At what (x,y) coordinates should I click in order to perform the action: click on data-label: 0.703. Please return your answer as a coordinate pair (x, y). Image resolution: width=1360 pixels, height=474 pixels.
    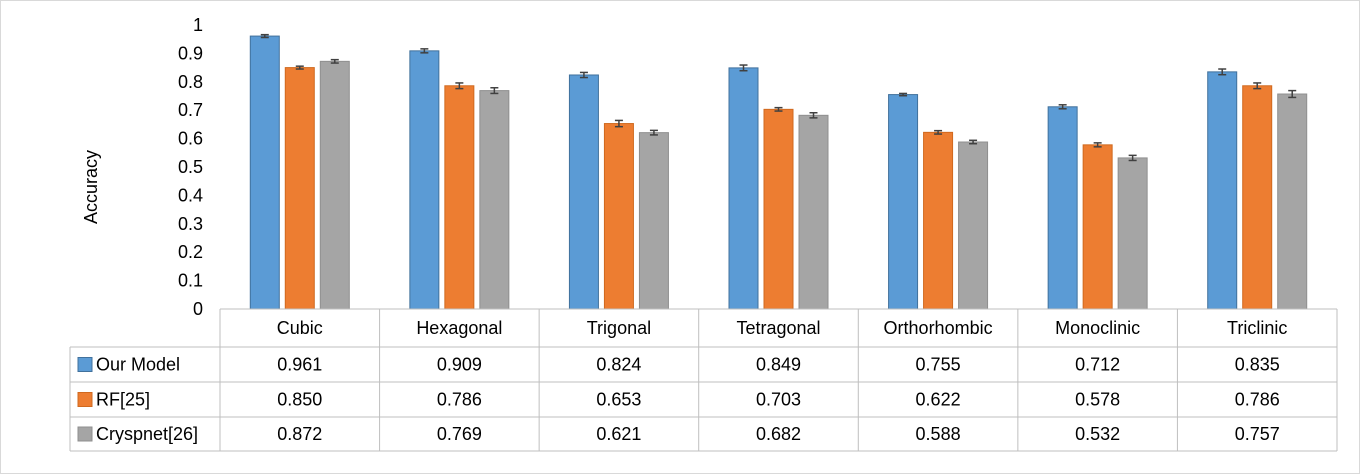
    Looking at the image, I should click on (778, 400).